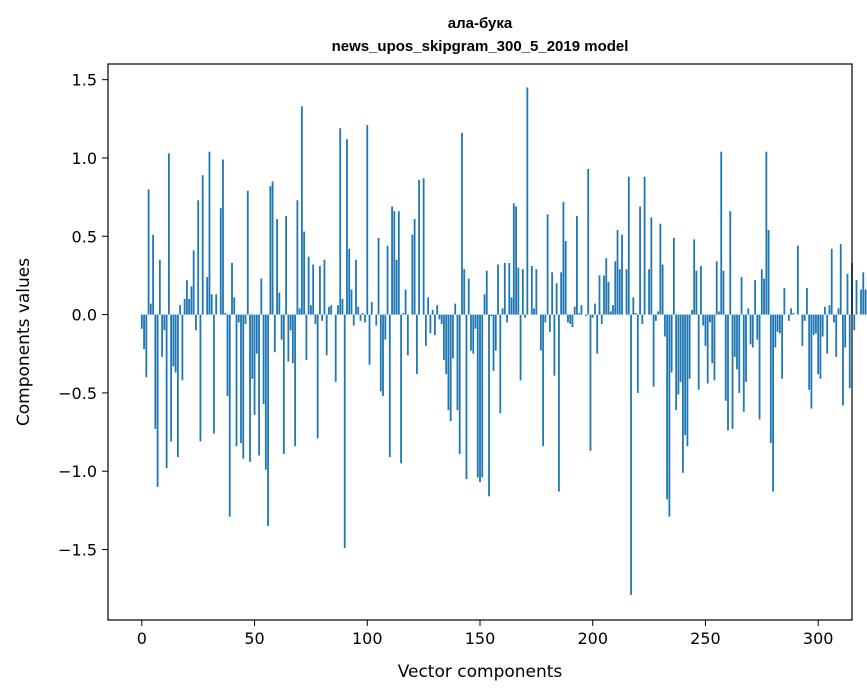  Describe the element at coordinates (24, 342) in the screenshot. I see `y-axis-label: Components values` at that location.